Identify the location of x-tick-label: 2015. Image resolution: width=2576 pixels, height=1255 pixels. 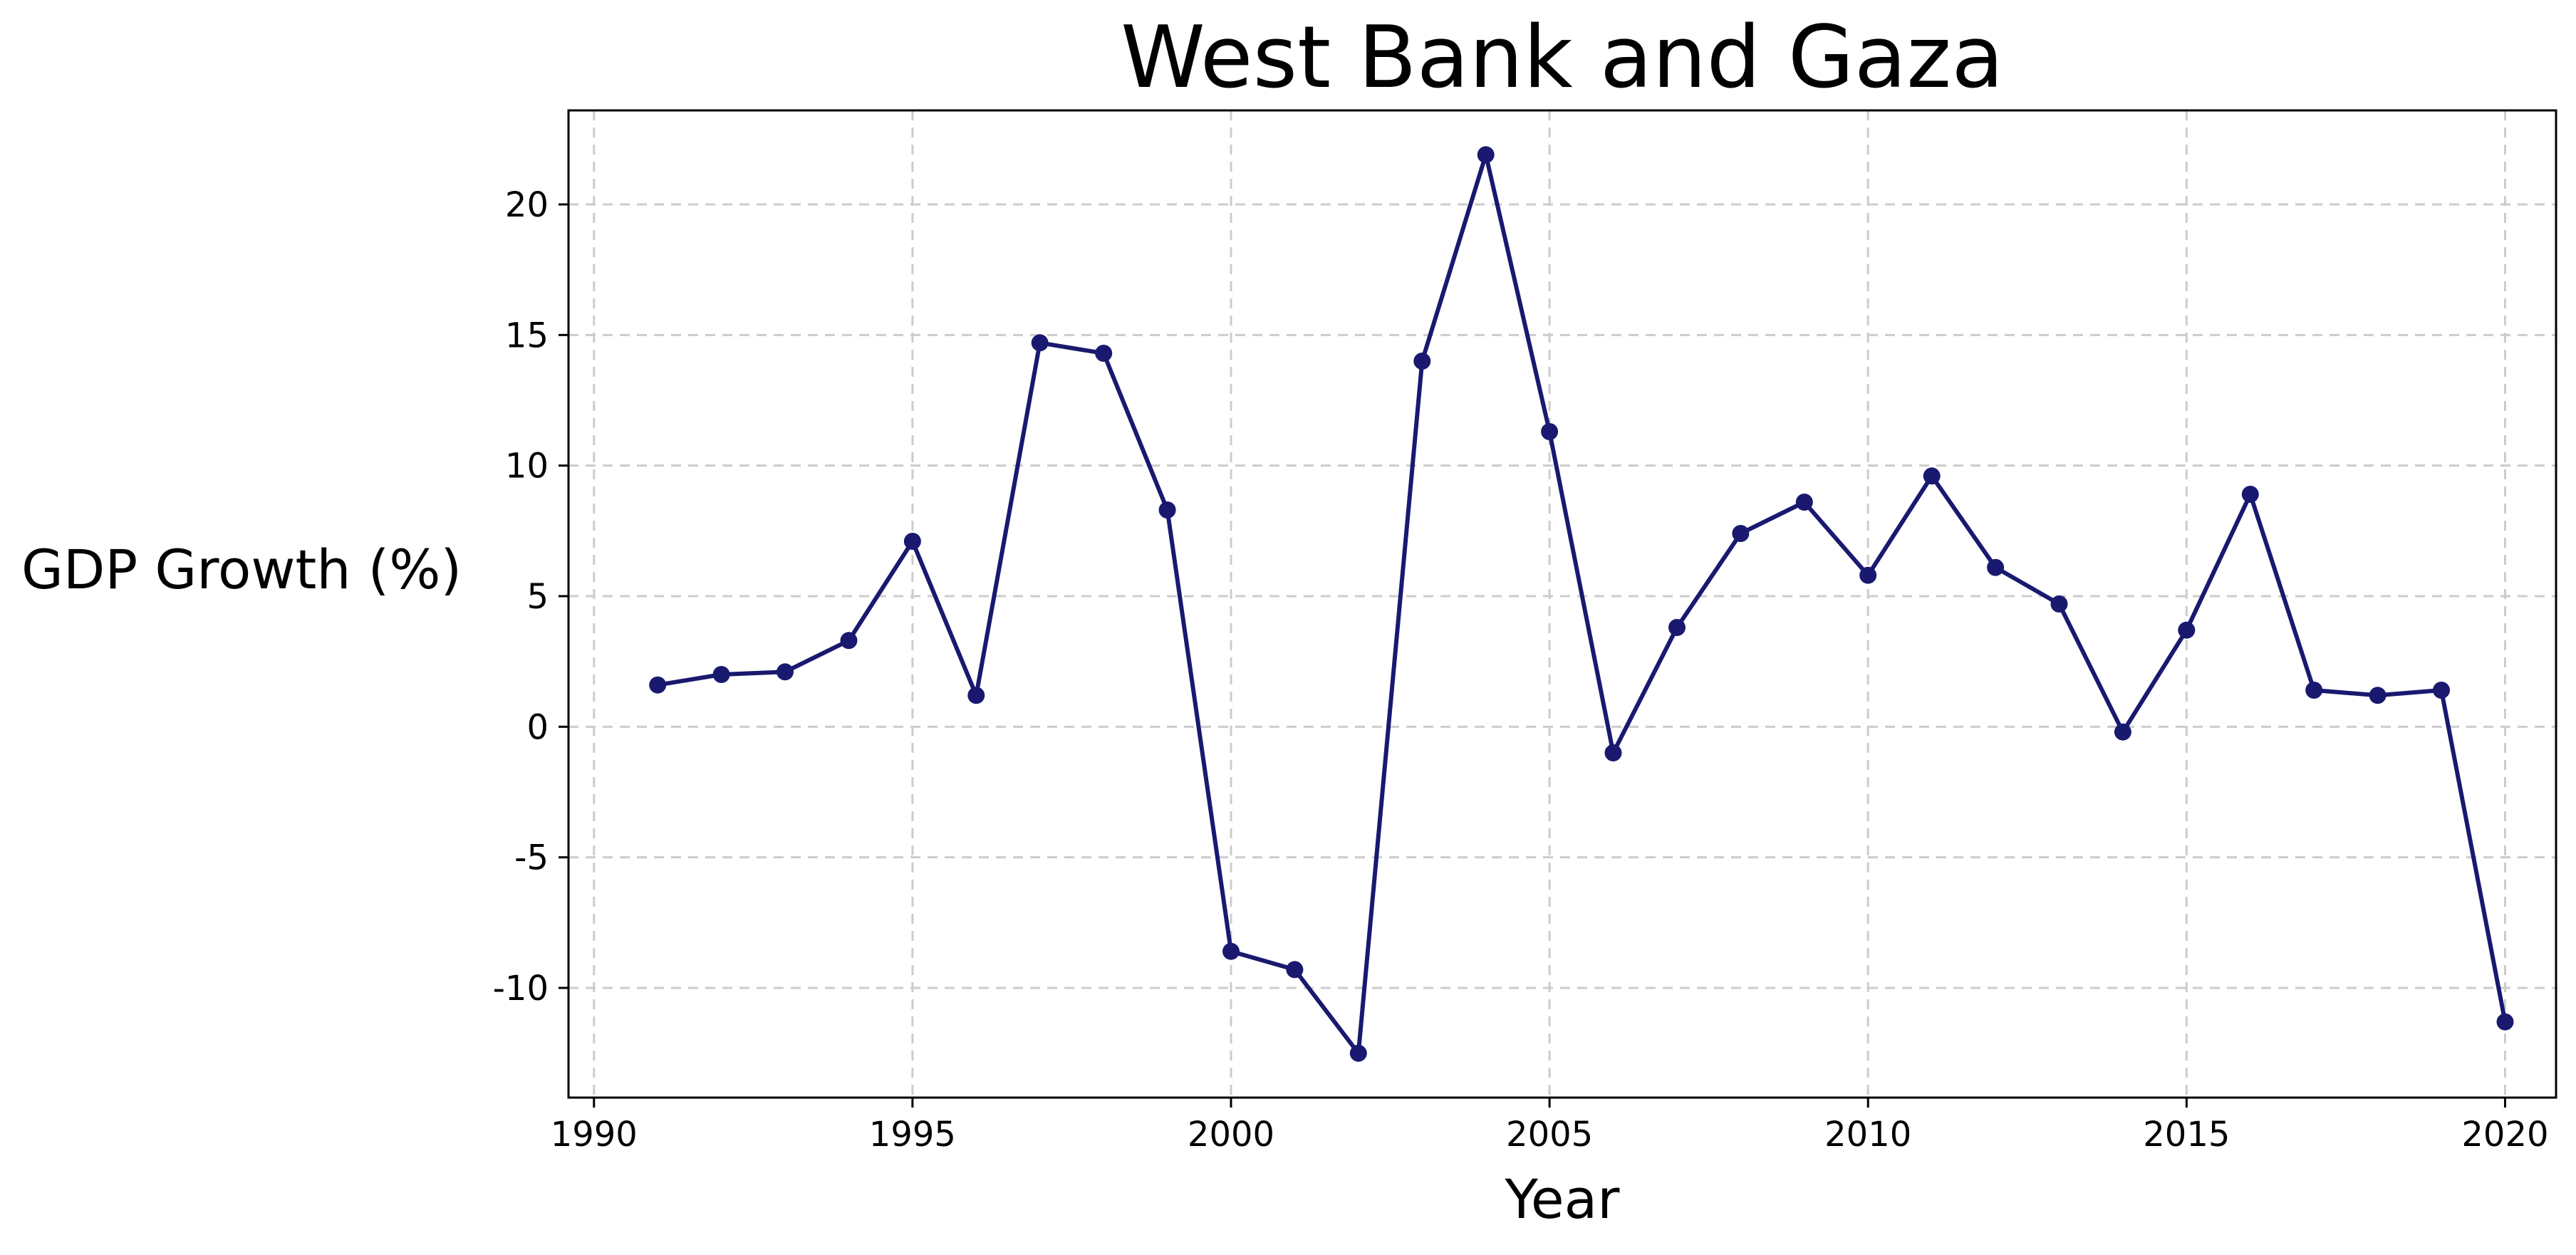
(2186, 1135).